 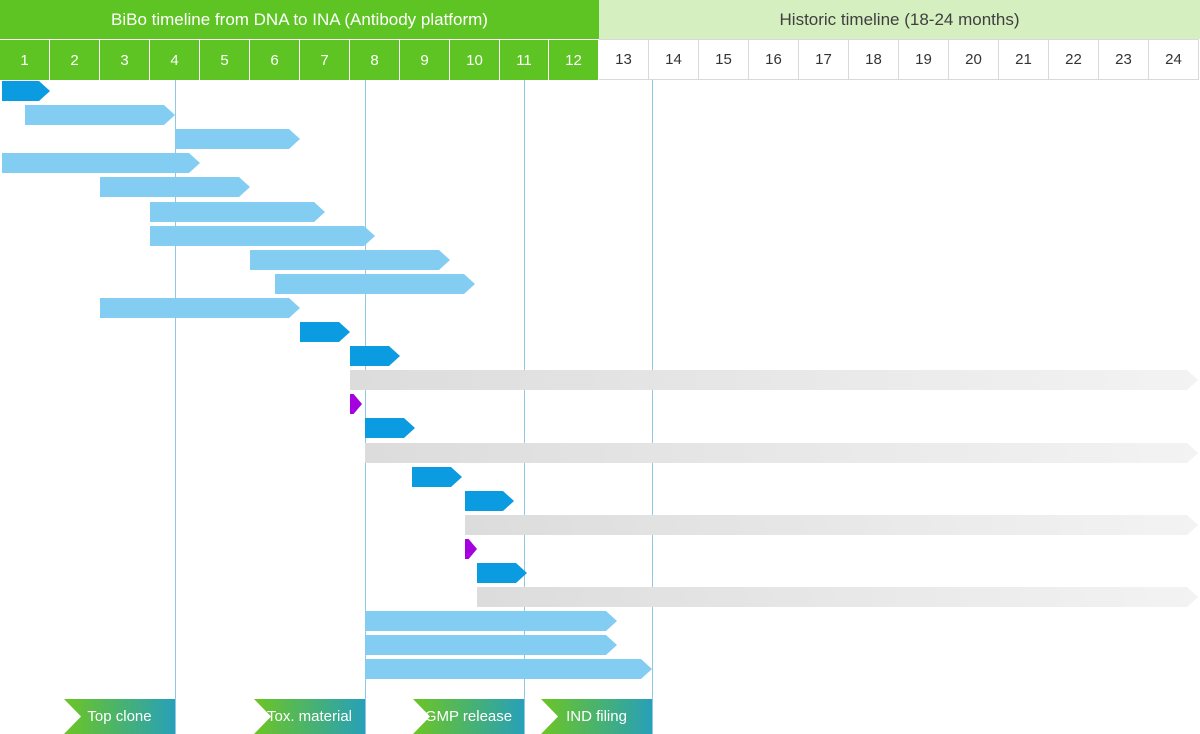 I want to click on milestone-flag: GMP release, so click(x=468, y=716).